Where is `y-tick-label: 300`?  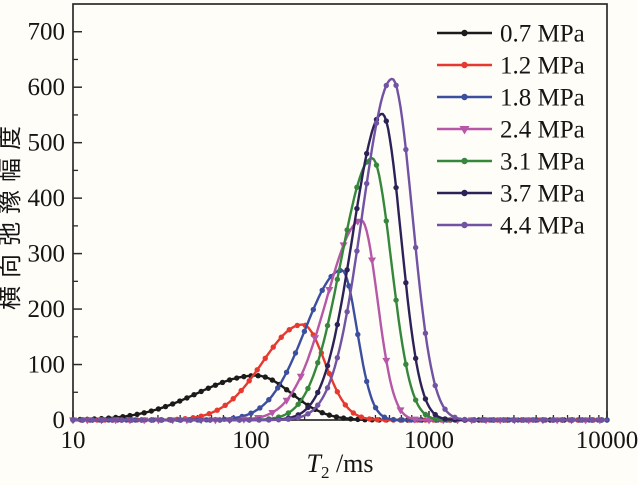
y-tick-label: 300 is located at coordinates (47, 254).